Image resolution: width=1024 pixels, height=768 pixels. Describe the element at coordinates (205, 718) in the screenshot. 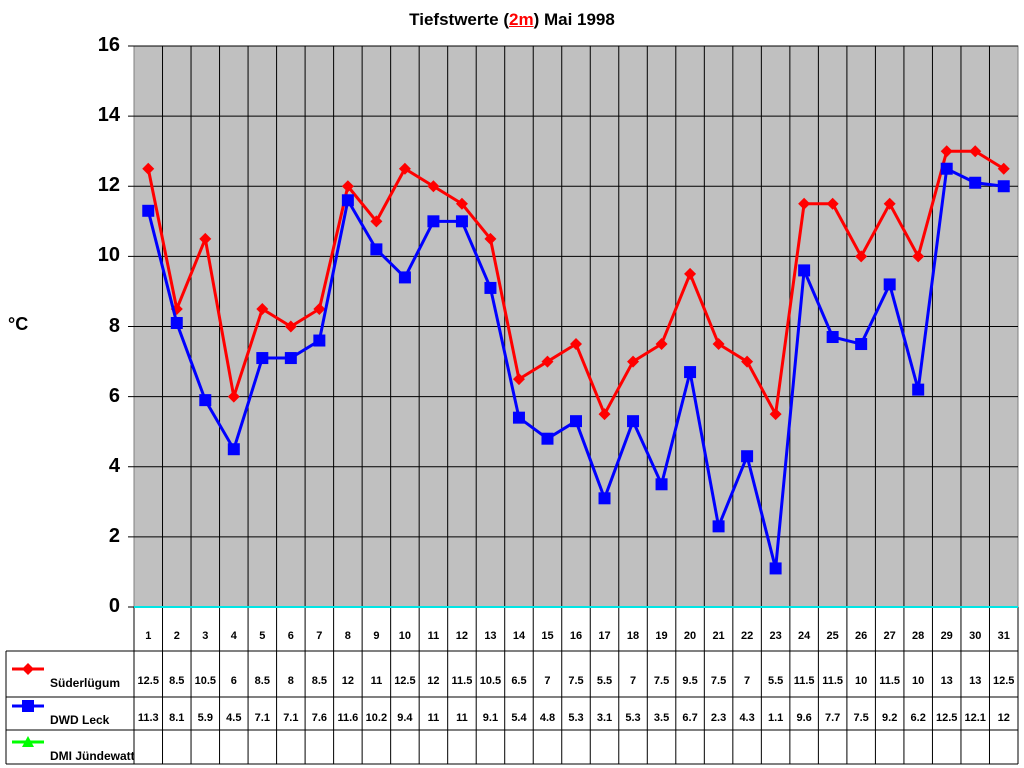

I see `table-cell: 5.9` at that location.